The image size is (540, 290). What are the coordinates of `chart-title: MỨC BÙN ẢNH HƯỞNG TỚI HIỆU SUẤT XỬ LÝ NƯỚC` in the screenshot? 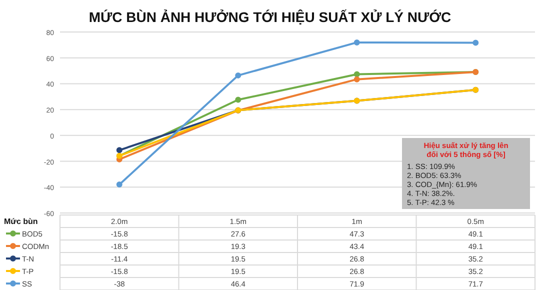 It's located at (270, 17).